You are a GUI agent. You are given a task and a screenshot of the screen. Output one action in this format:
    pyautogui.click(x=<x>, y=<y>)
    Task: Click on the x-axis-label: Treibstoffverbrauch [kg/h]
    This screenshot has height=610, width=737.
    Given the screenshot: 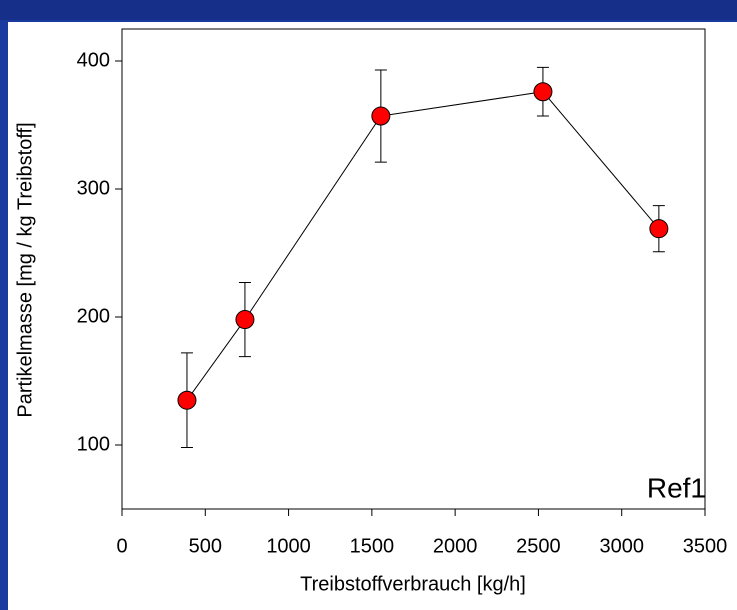 What is the action you would take?
    pyautogui.click(x=413, y=584)
    